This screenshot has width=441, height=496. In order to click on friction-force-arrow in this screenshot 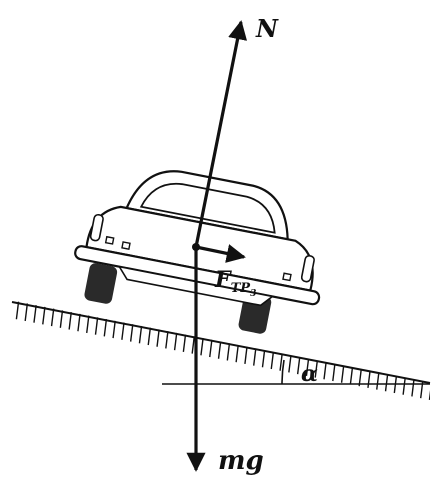, I will do `click(220, 253)`.